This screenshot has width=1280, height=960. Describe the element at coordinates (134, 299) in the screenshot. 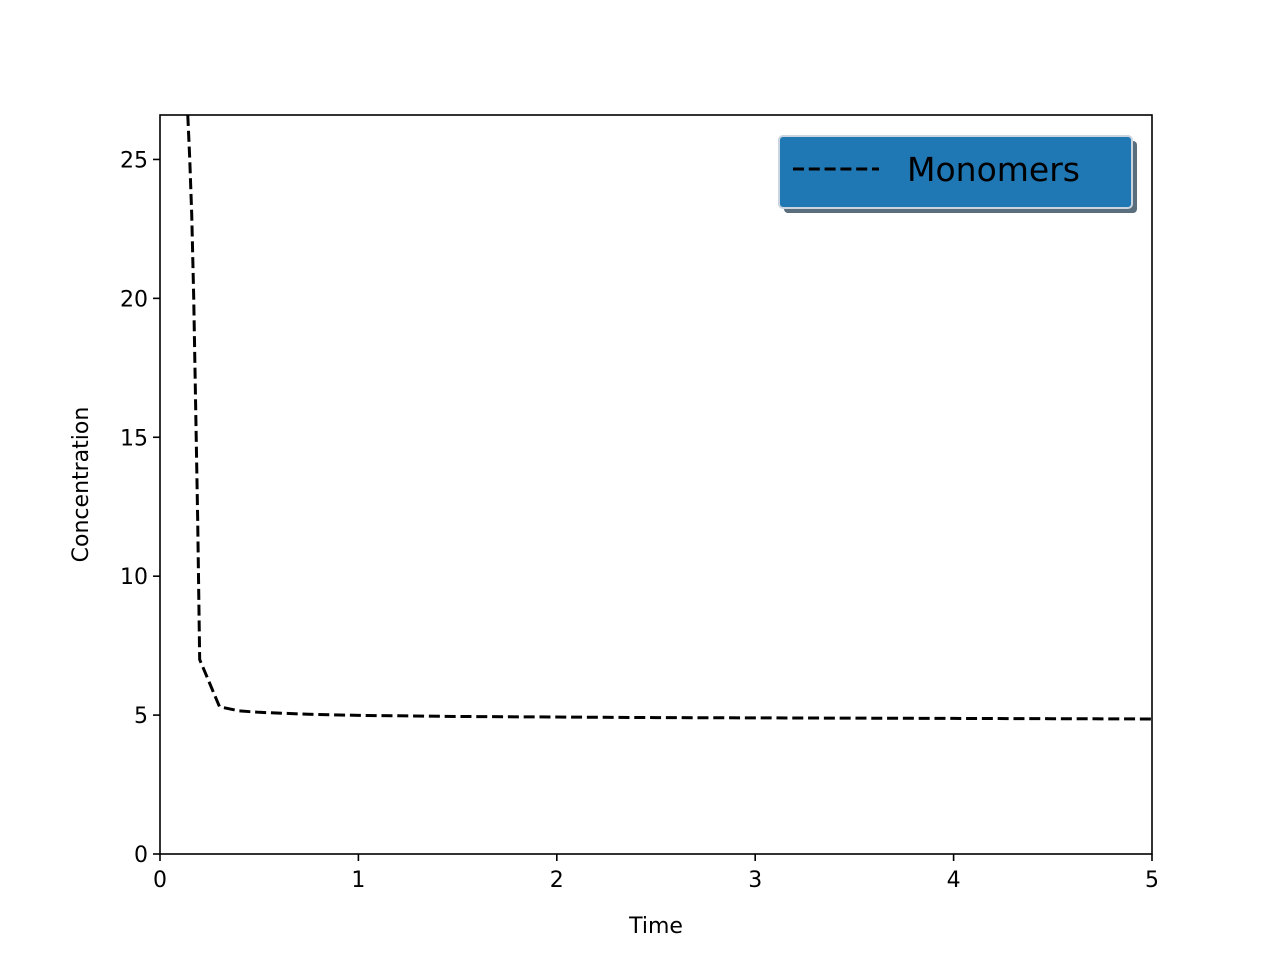

I see `y-tick-label: 20` at that location.